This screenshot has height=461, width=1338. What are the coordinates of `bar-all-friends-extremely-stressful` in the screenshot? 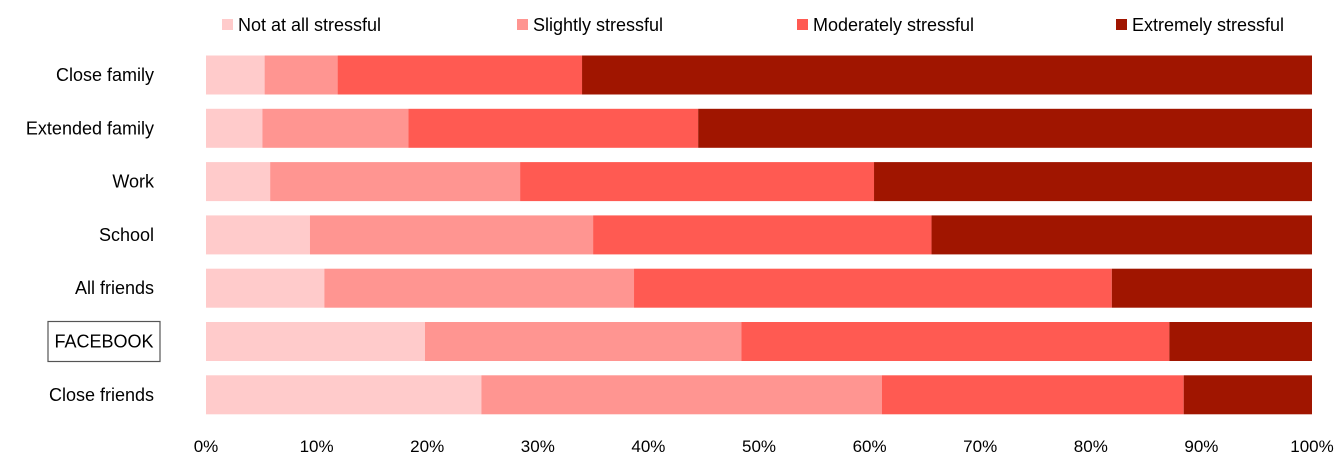 It's located at (1211, 288).